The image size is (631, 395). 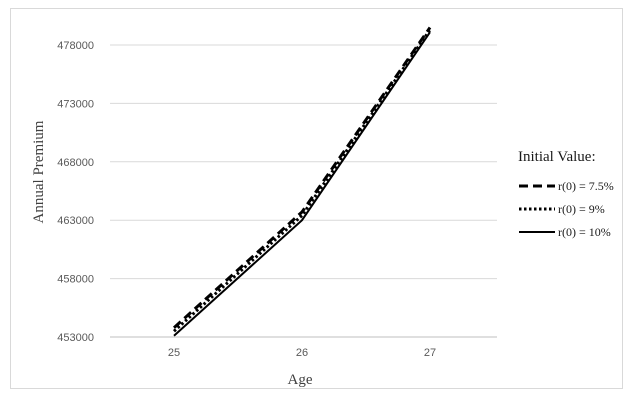 What do you see at coordinates (75, 338) in the screenshot?
I see `y-tick-label: 453000` at bounding box center [75, 338].